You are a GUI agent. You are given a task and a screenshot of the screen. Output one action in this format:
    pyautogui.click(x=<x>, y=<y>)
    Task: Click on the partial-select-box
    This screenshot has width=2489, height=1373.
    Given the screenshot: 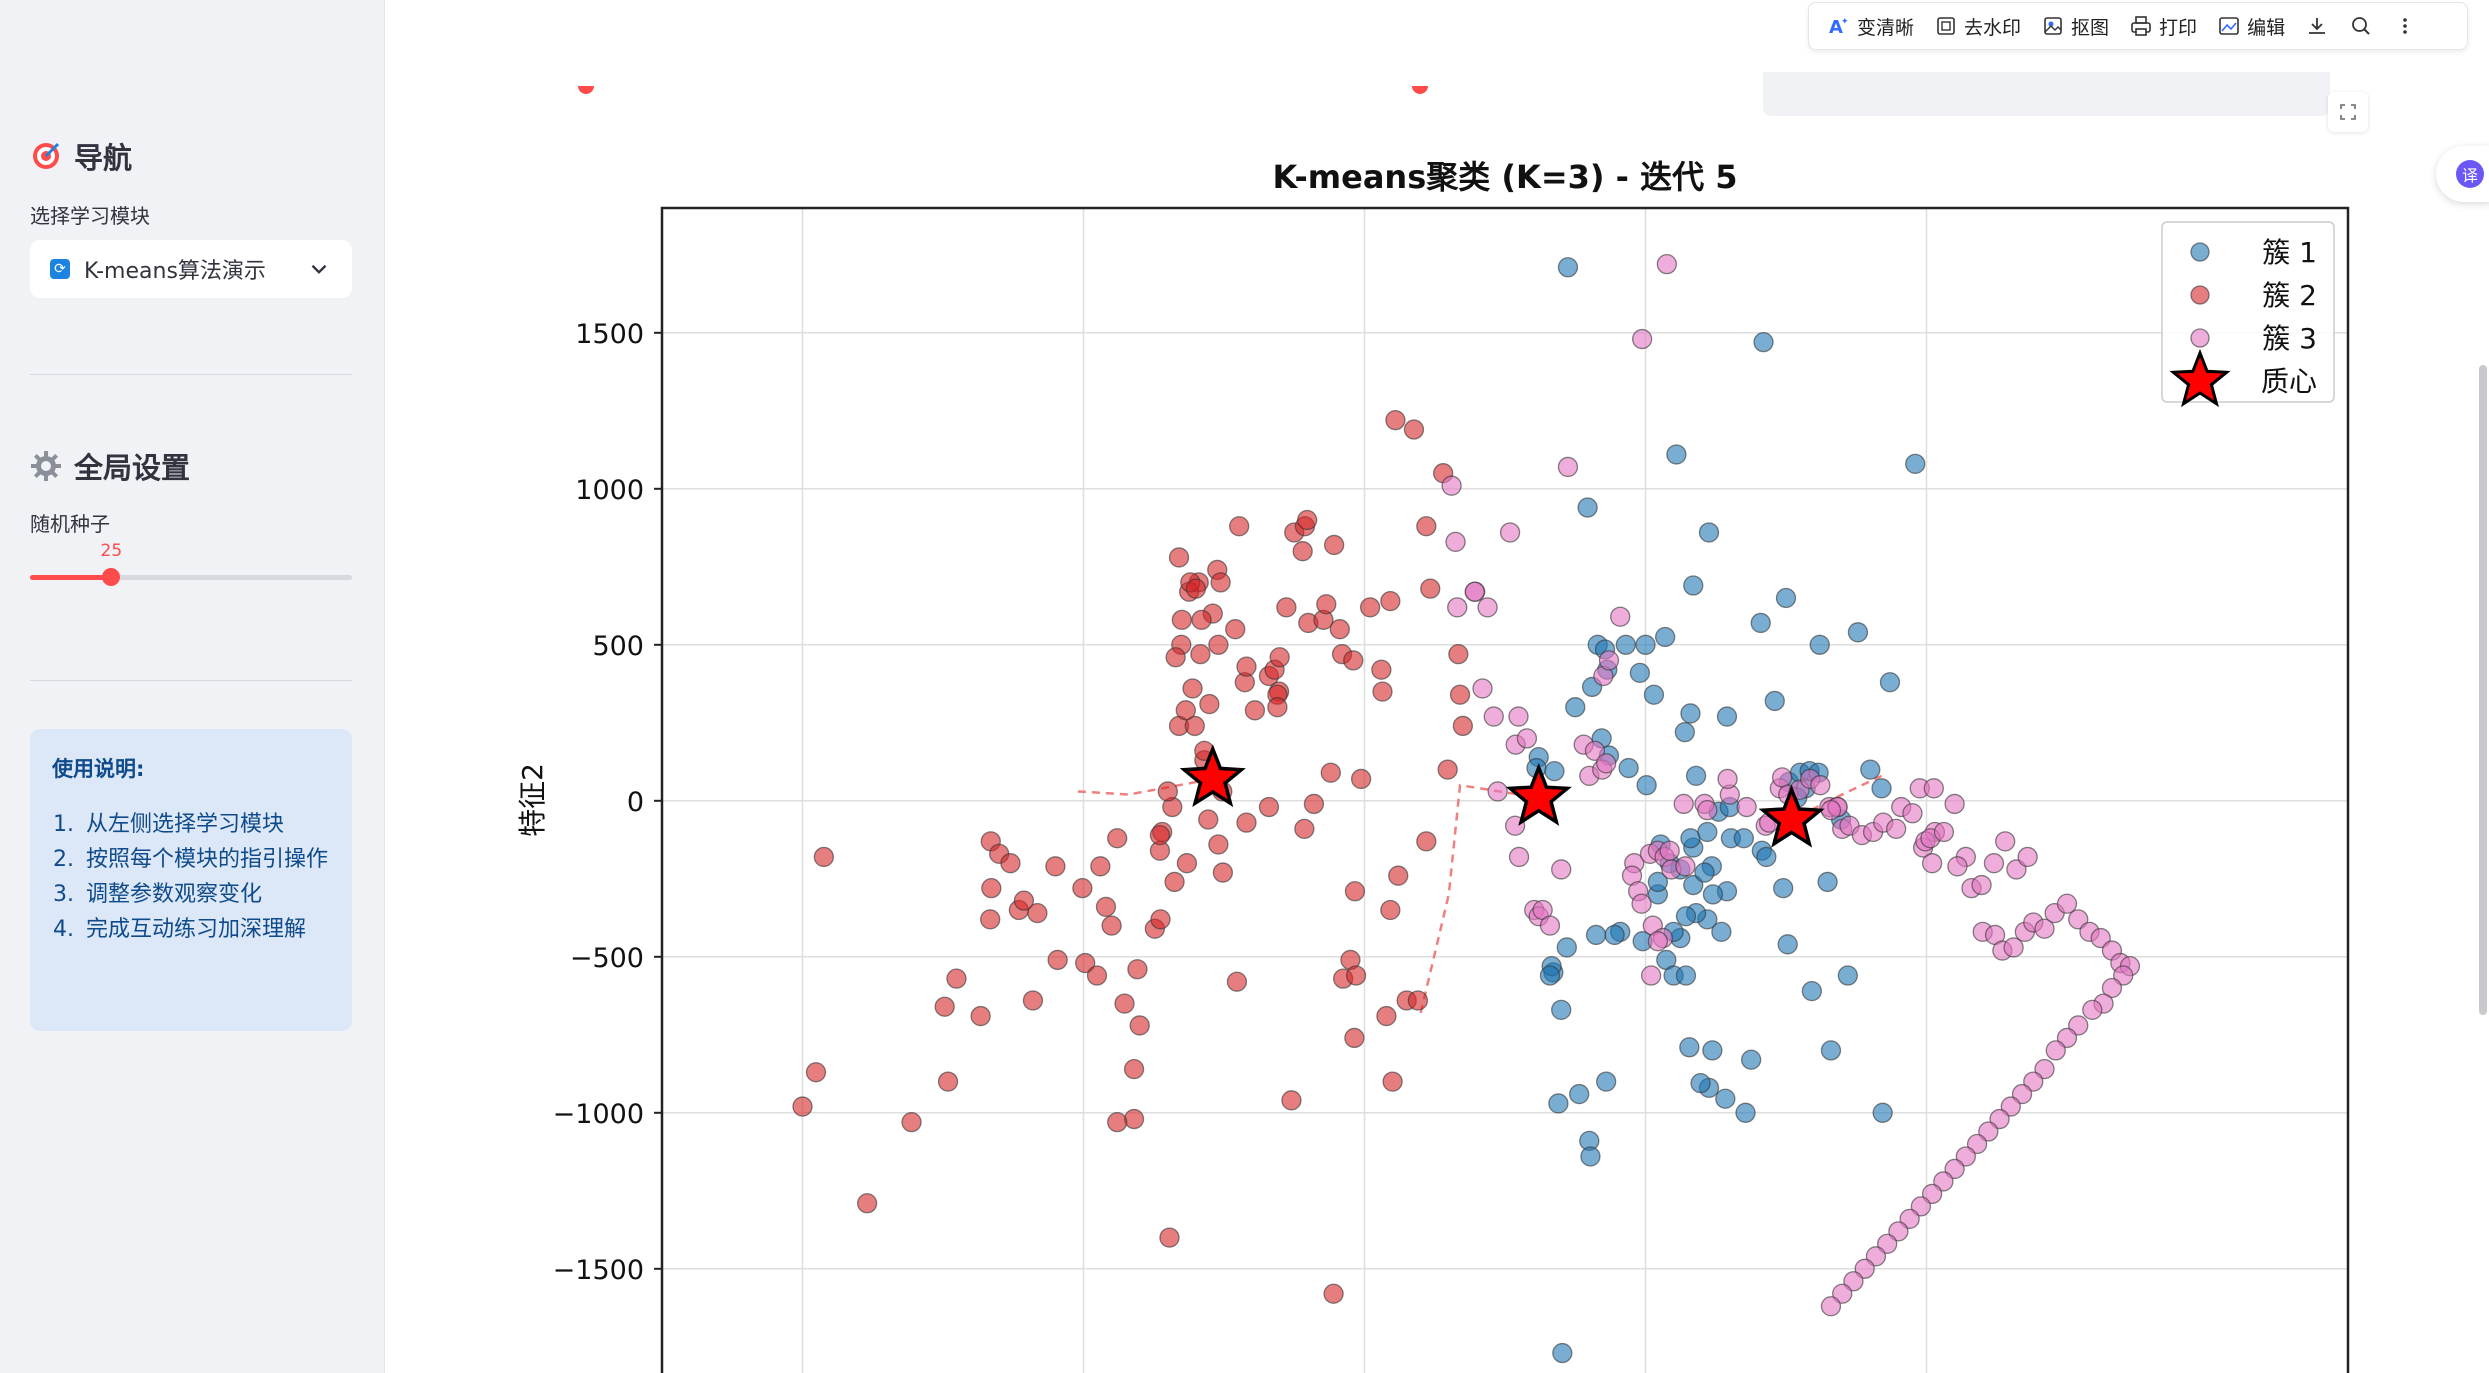 What is the action you would take?
    pyautogui.click(x=2046, y=94)
    